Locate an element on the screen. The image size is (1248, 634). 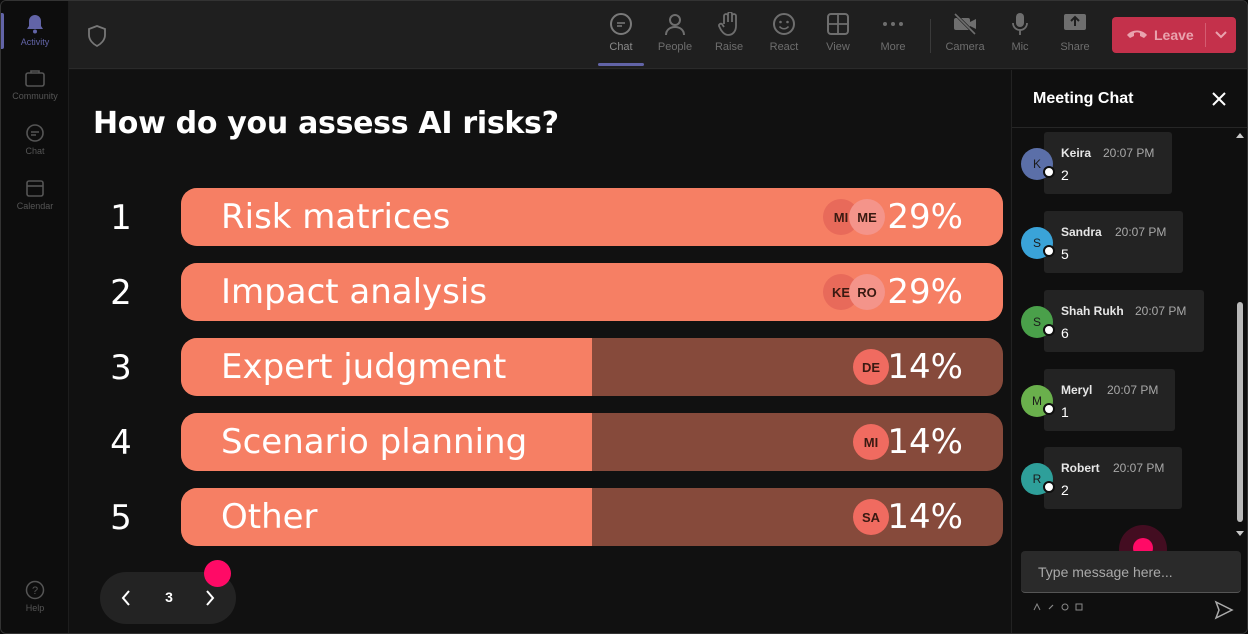
rail-item-calendar: Calendar is located at coordinates (35, 194).